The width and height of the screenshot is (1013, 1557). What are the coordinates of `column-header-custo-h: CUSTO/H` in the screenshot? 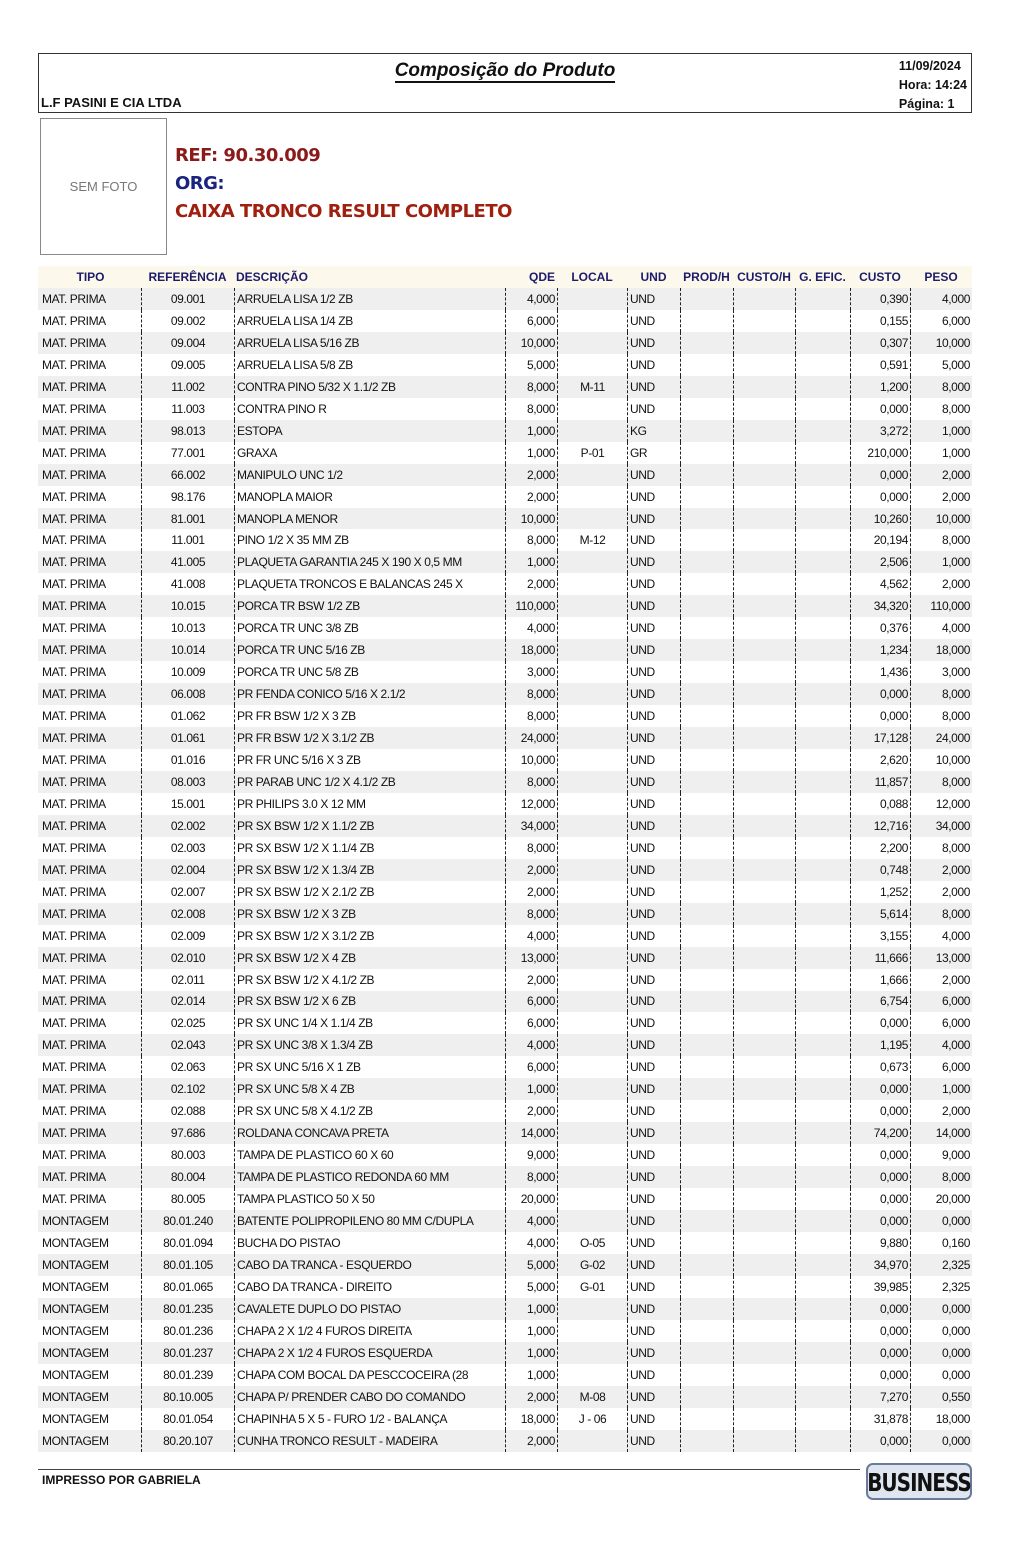 It's located at (764, 277).